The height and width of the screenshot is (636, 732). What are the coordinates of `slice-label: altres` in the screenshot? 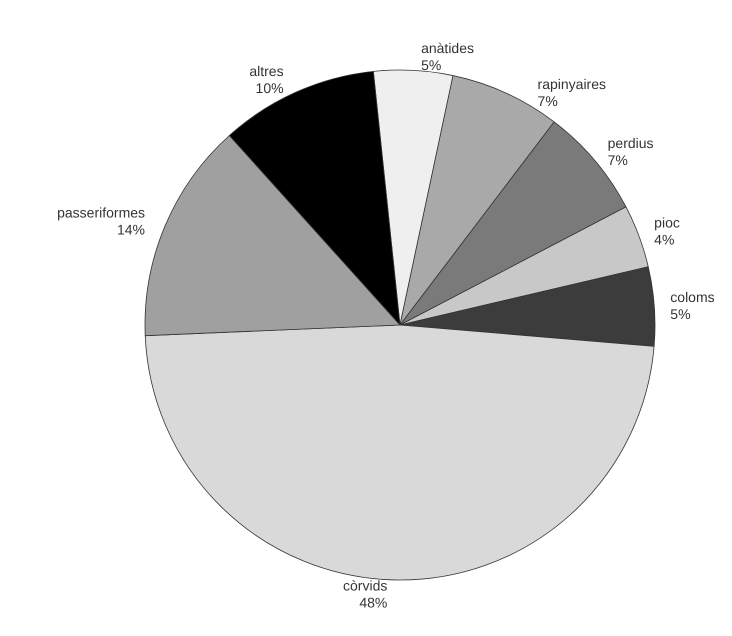 It's located at (266, 70).